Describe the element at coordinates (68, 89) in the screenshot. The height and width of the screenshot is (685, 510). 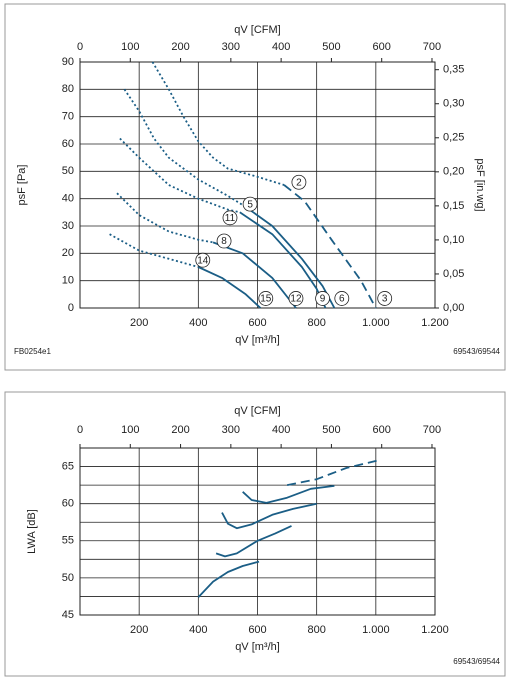
I see `y-tick-label: 80` at that location.